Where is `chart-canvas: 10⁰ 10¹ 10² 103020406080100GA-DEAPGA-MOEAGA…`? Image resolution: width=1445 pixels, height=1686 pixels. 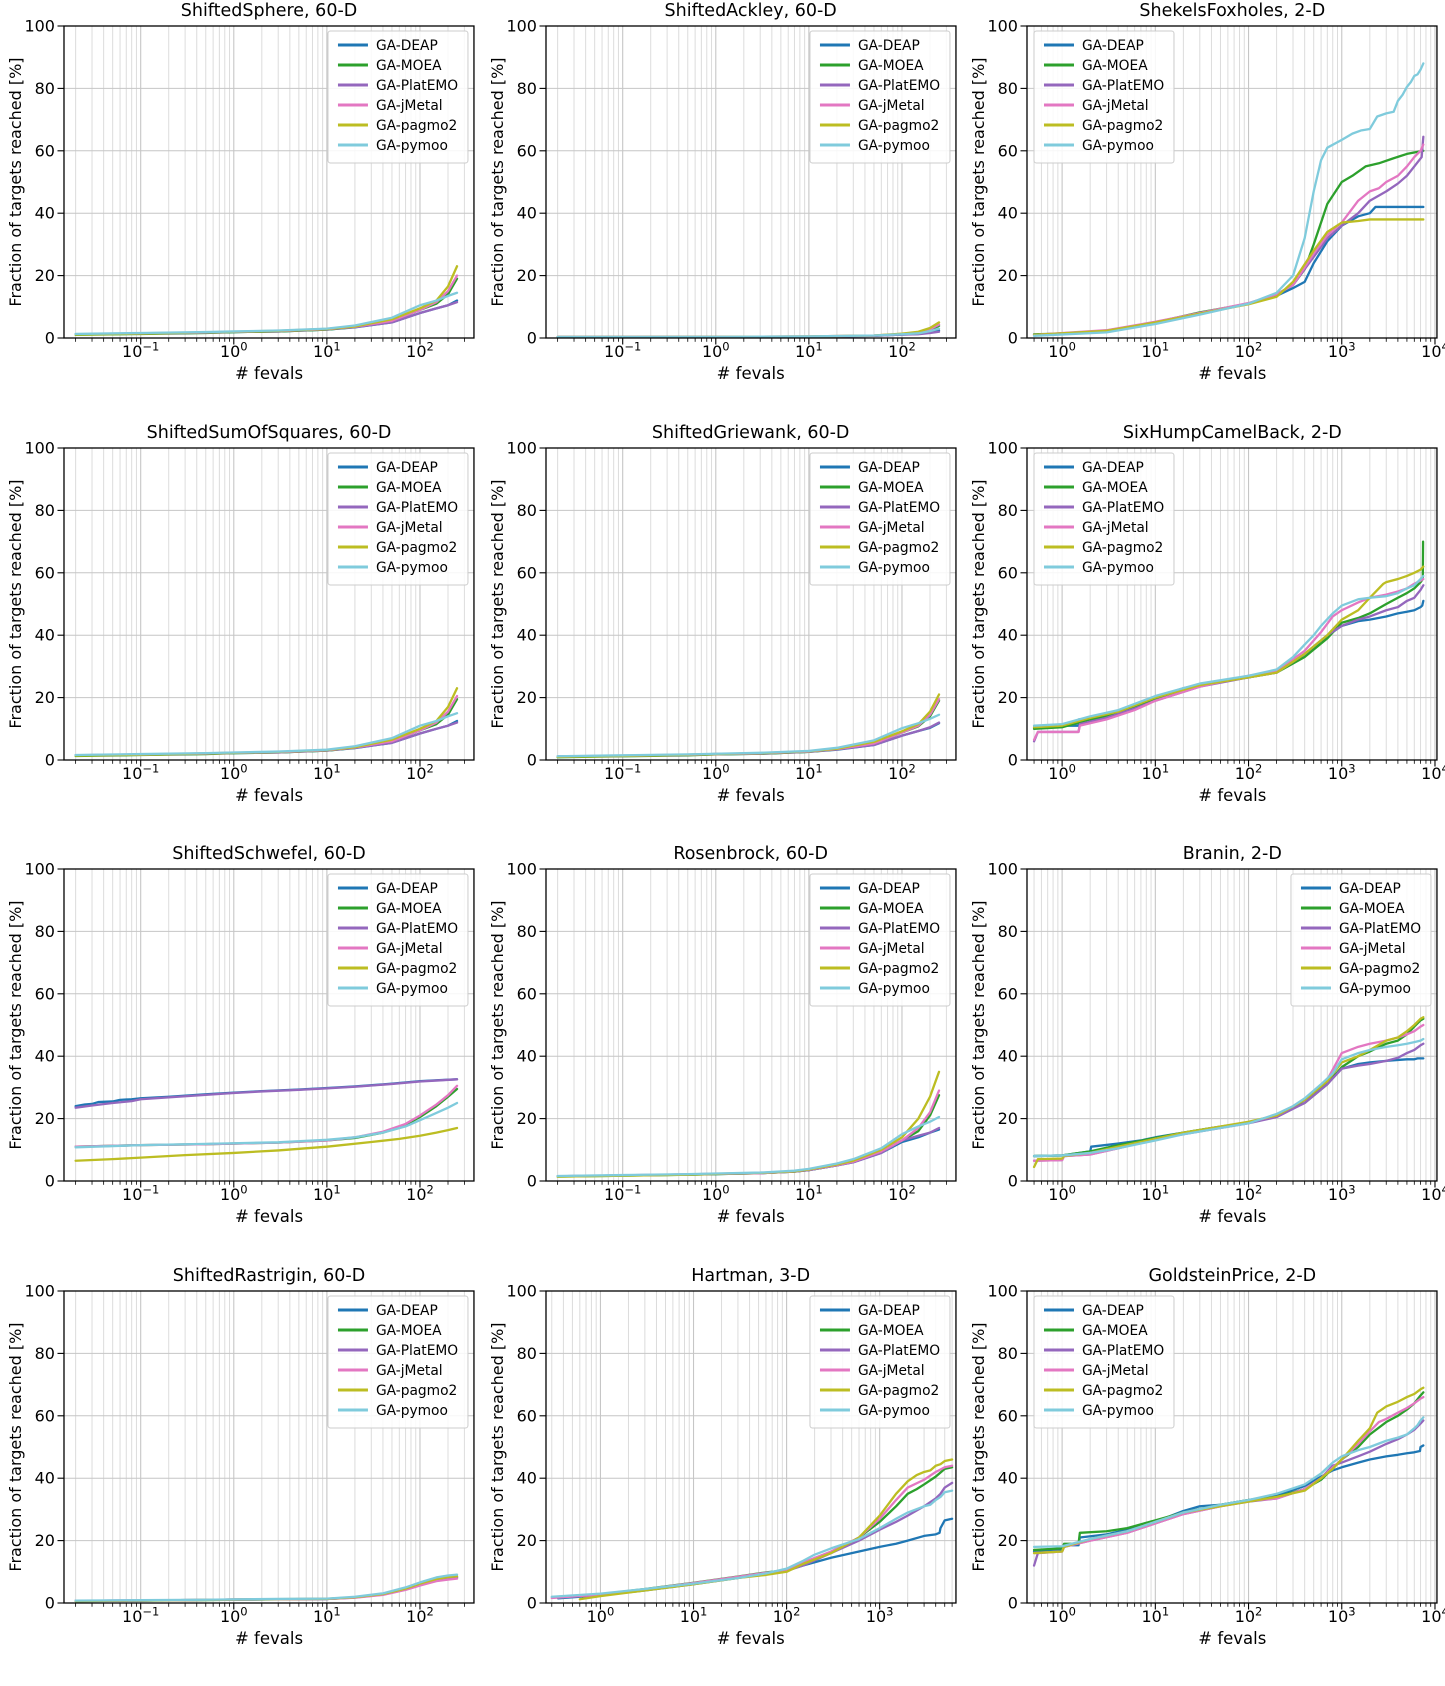 chart-canvas: 10⁰ 10¹ 10² 103020406080100GA-DEAPGA-MOEAGA… is located at coordinates (731, 1453).